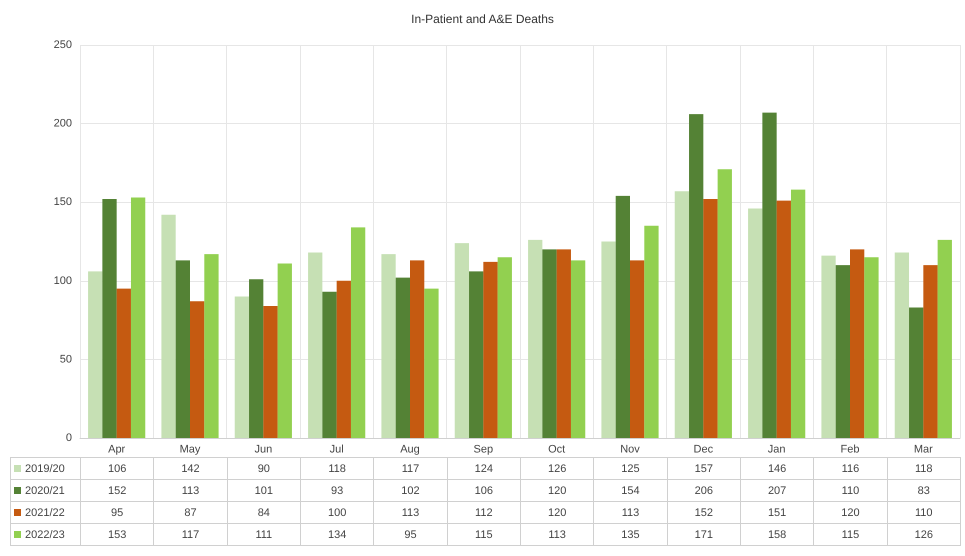 This screenshot has height=556, width=965. What do you see at coordinates (63, 45) in the screenshot?
I see `y-tick-label: 250` at bounding box center [63, 45].